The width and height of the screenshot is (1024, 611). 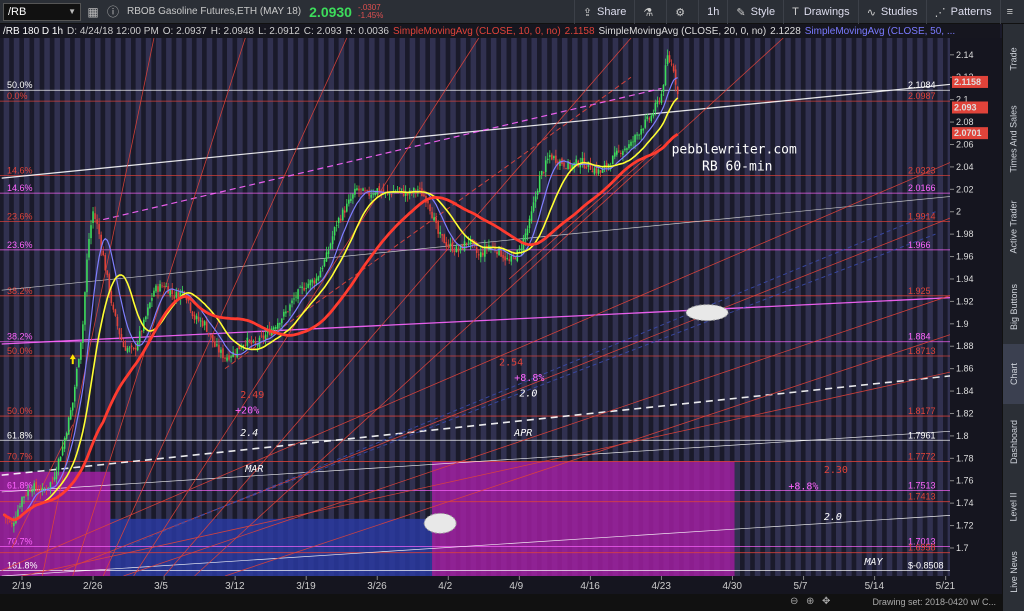 What do you see at coordinates (682, 12) in the screenshot?
I see `settings-button: ⚙` at bounding box center [682, 12].